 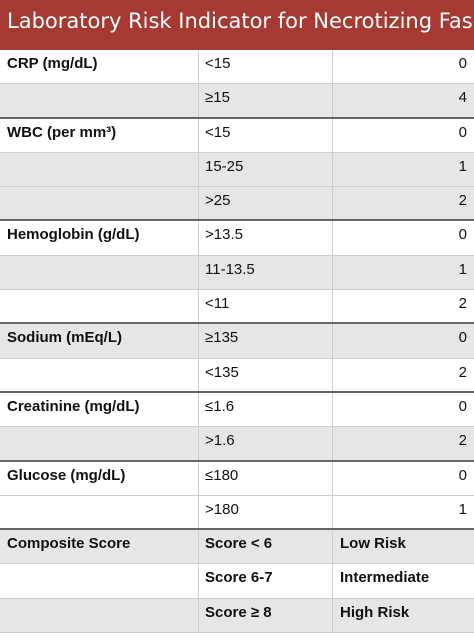 I want to click on table-row: CRP (mg/dL) <15 0, so click(x=237, y=67).